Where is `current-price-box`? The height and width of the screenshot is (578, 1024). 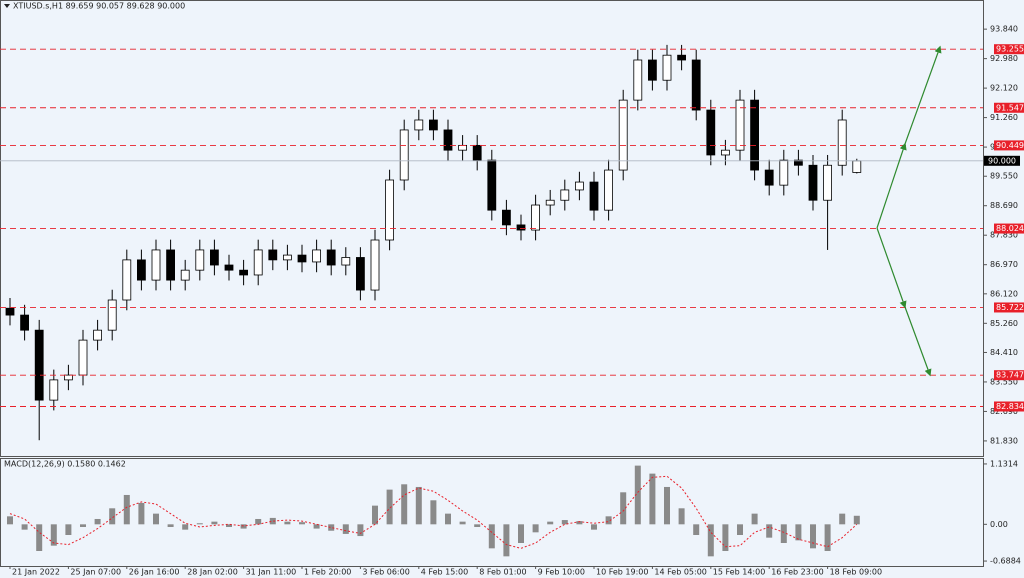 current-price-box is located at coordinates (1002, 160).